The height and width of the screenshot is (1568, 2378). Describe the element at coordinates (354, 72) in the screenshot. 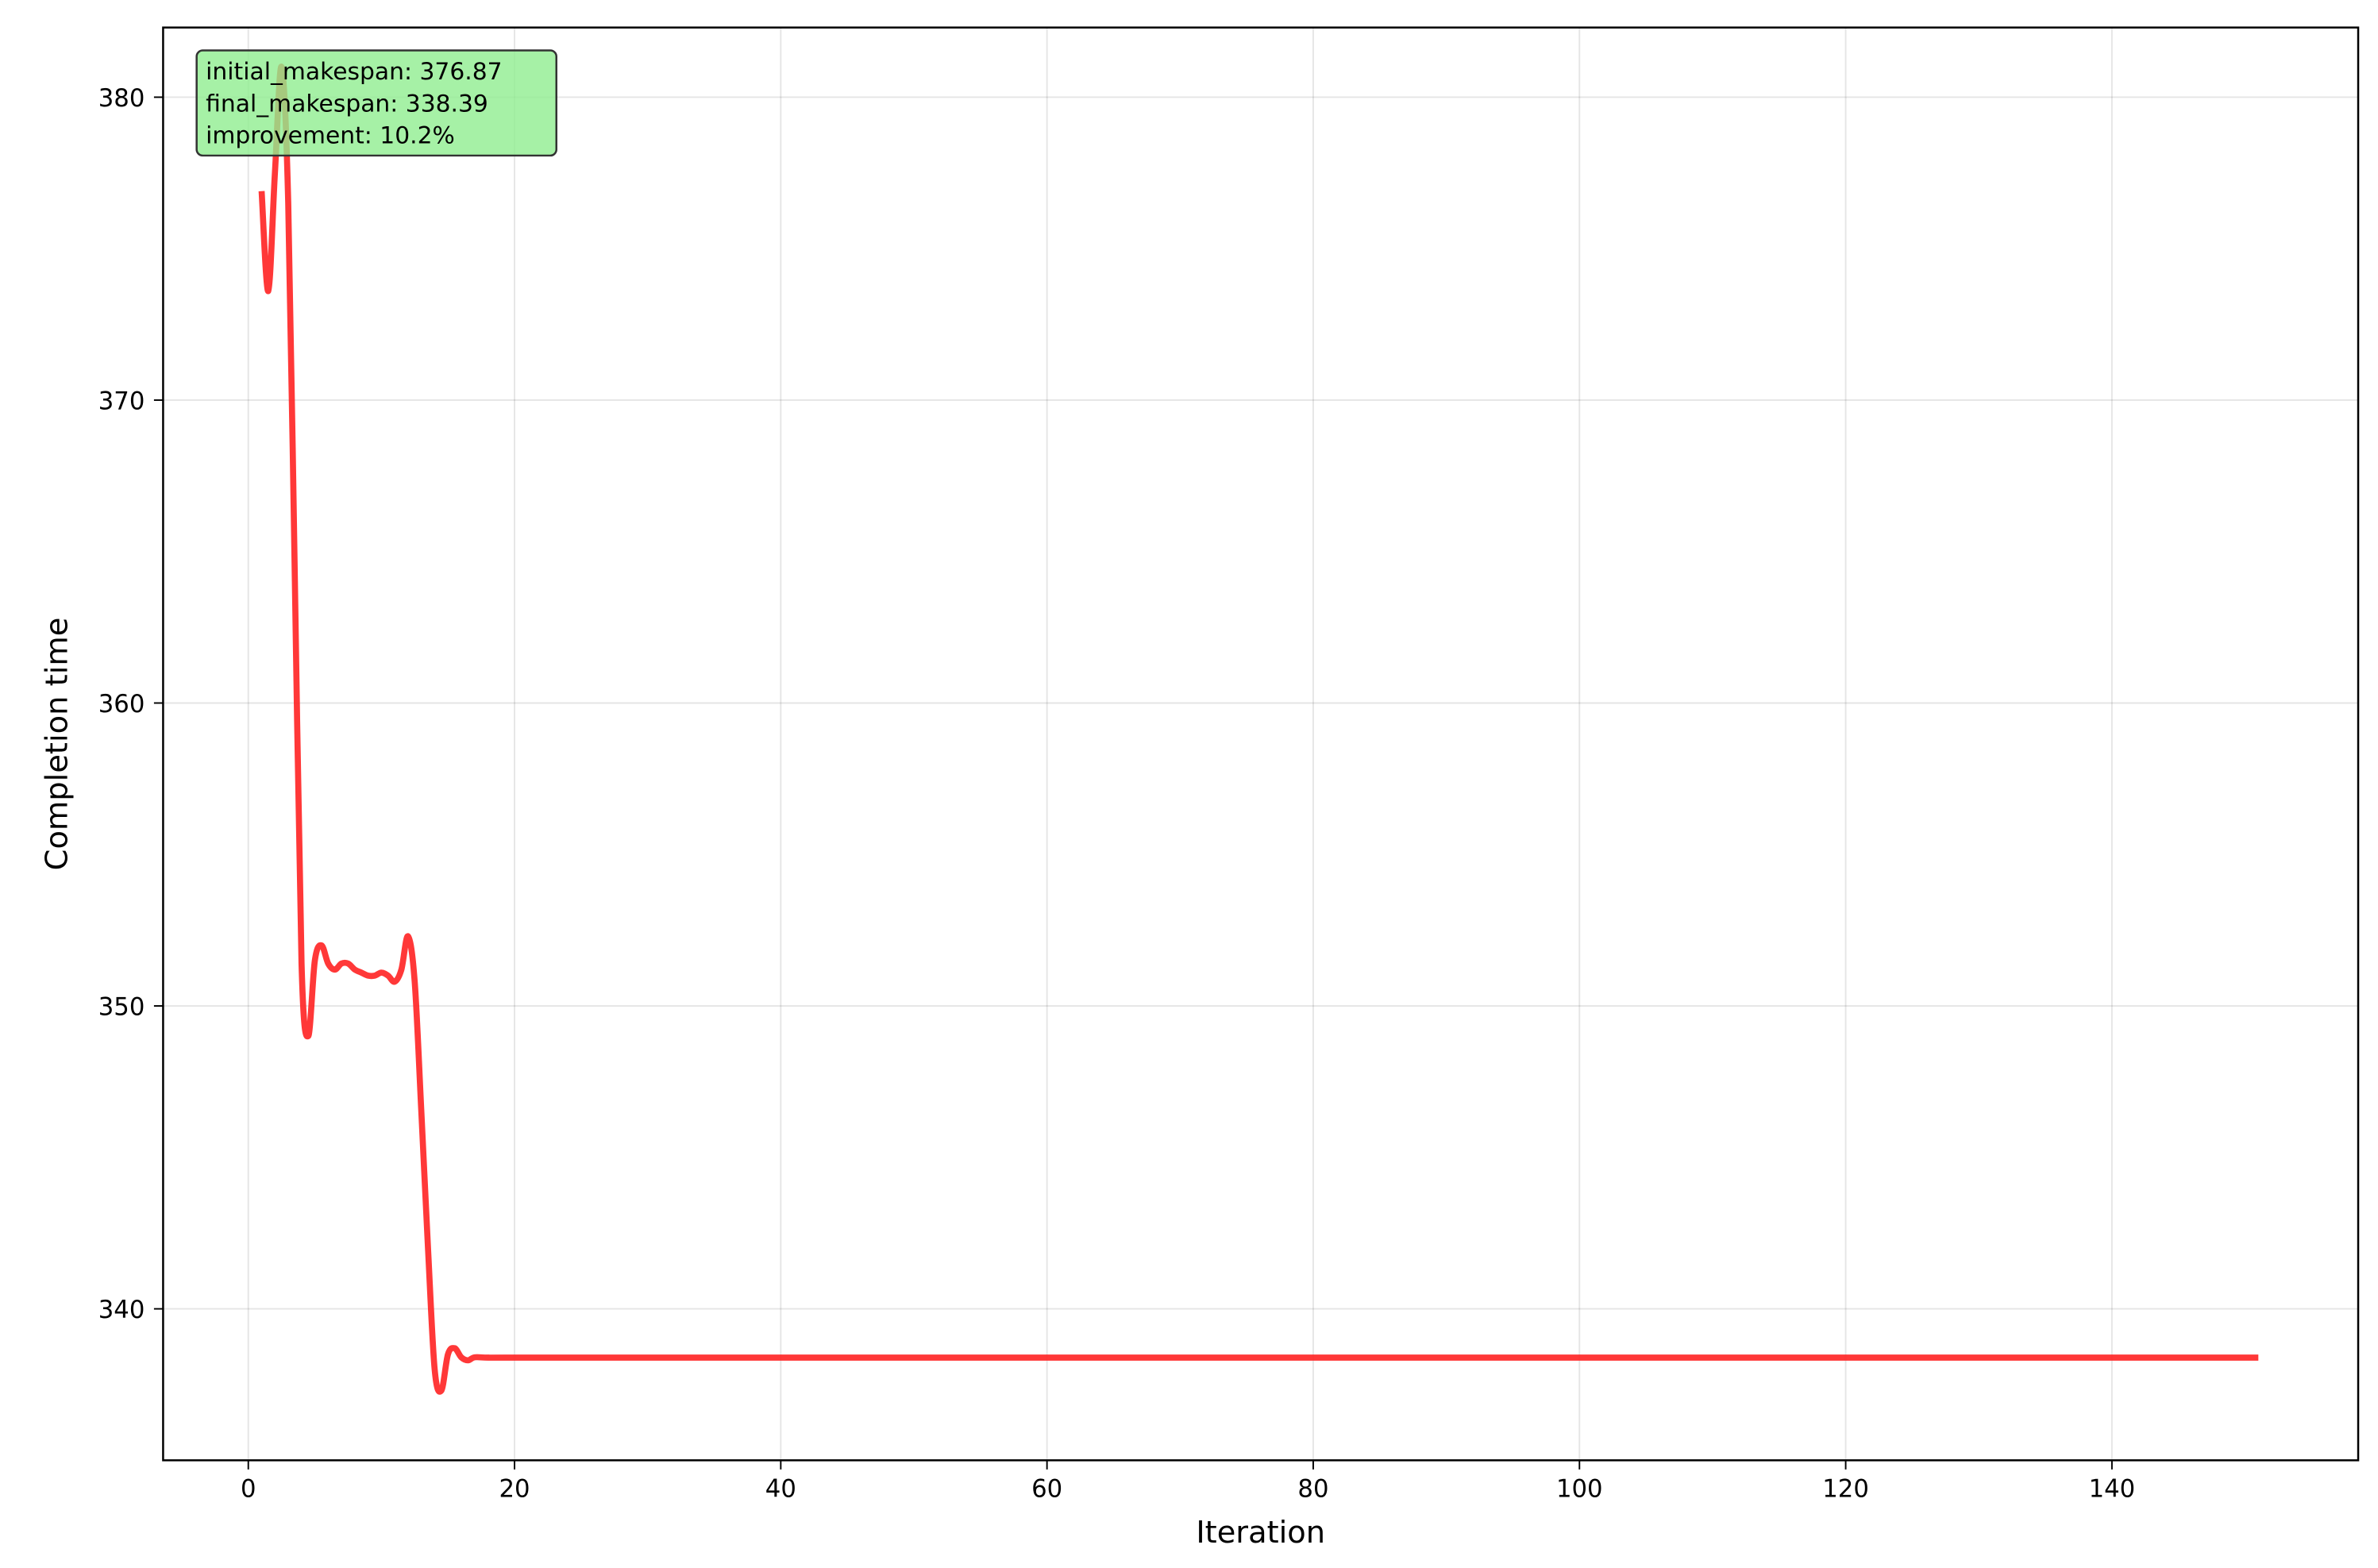

I see `annotation-initial-makespan: initial_makespan: 376.87` at that location.